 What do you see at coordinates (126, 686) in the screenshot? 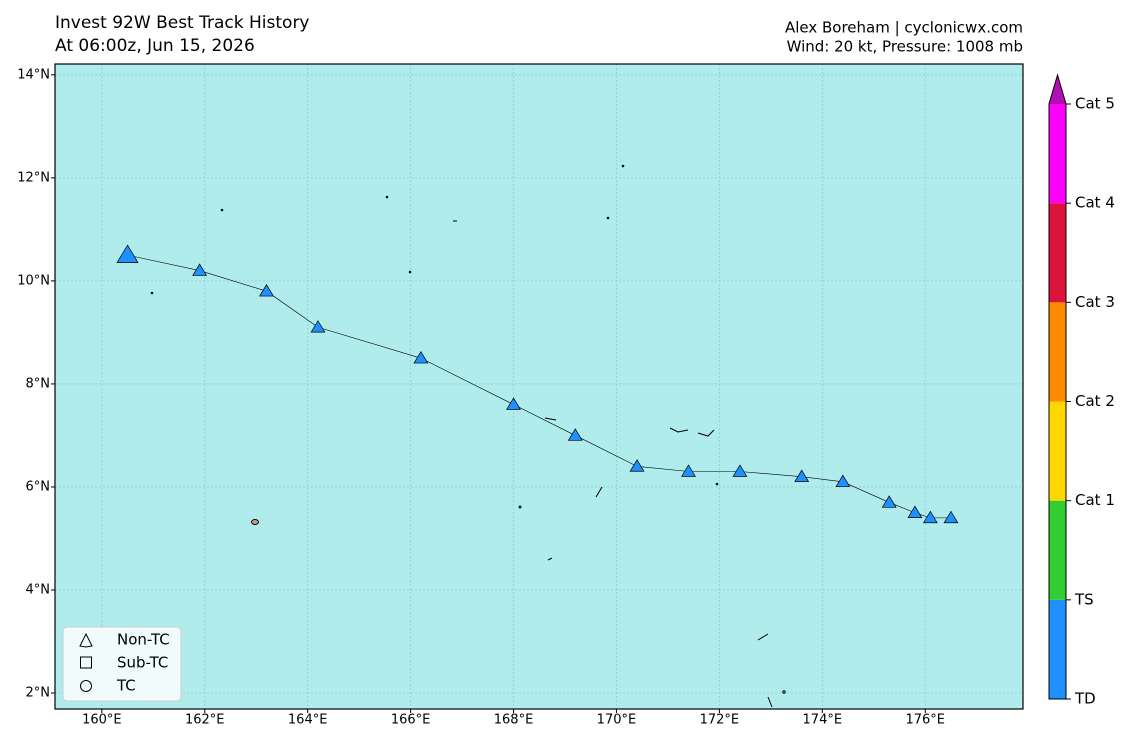
I see `legend-label: TC` at bounding box center [126, 686].